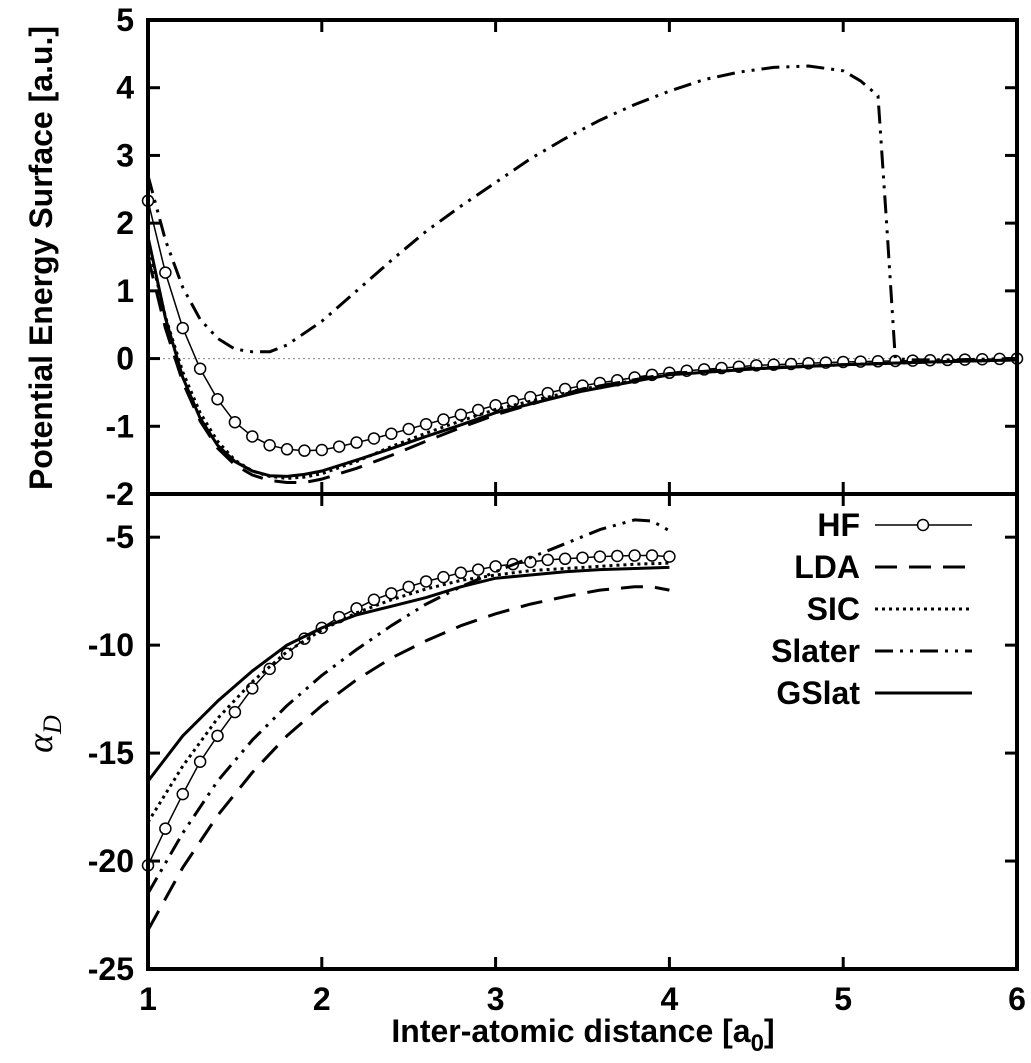 This screenshot has width=1031, height=1063. Describe the element at coordinates (125, 291) in the screenshot. I see `y-tick-label: 1` at that location.